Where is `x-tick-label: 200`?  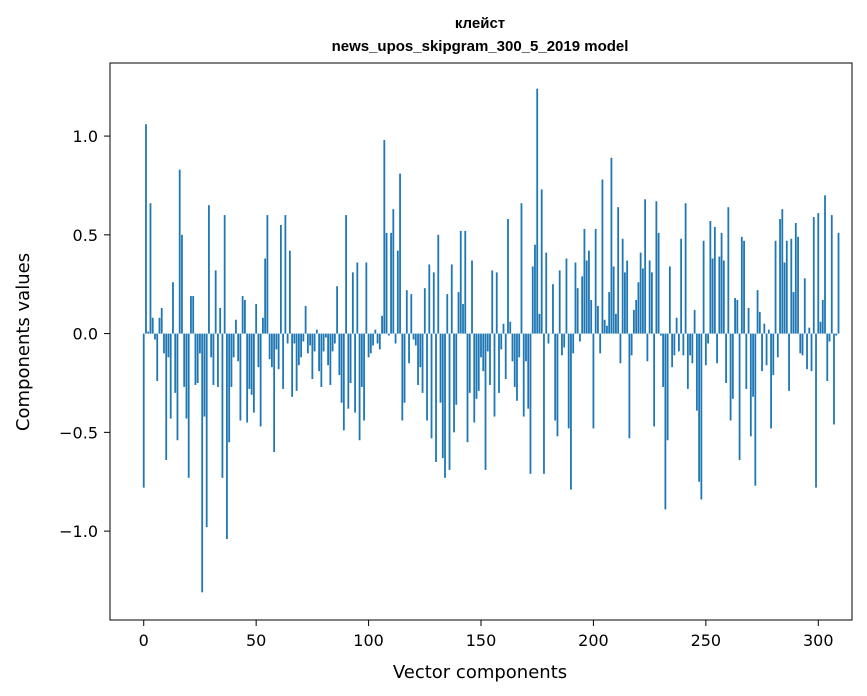 x-tick-label: 200 is located at coordinates (593, 640).